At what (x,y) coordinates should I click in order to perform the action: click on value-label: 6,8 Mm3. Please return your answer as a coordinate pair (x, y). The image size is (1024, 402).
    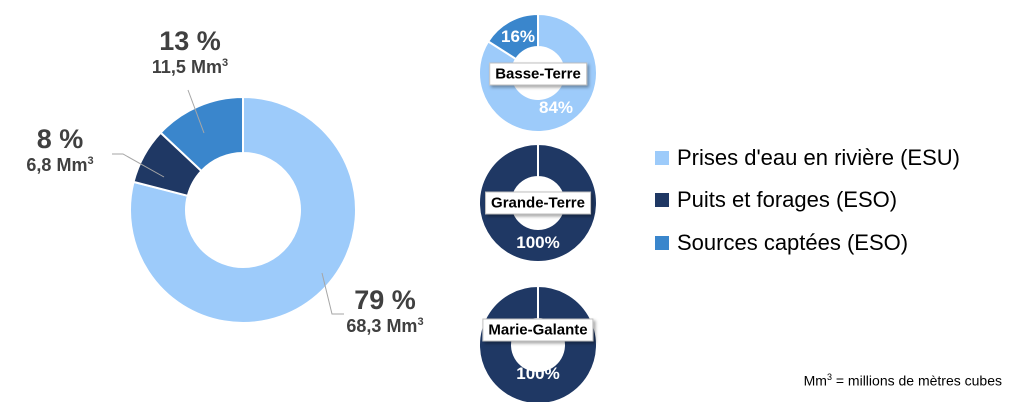
    Looking at the image, I should click on (60, 165).